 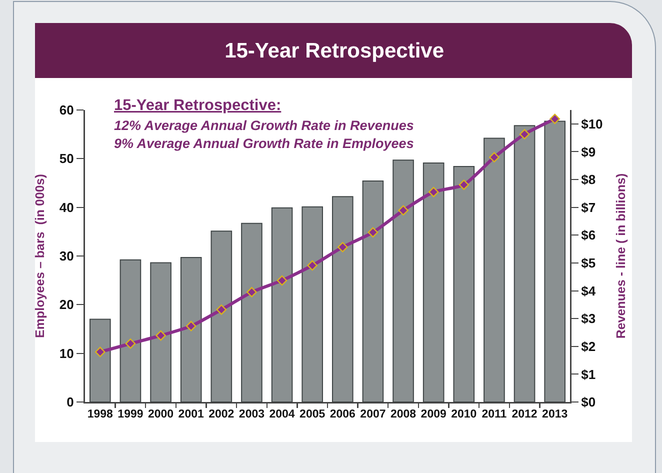 I want to click on y-tick-label: 20, so click(x=66, y=304).